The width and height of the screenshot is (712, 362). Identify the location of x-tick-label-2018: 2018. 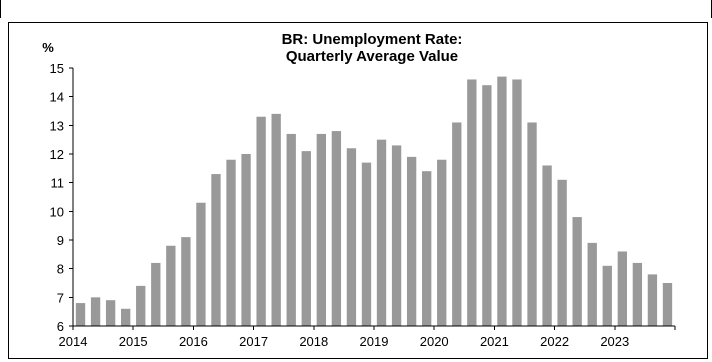
(313, 341).